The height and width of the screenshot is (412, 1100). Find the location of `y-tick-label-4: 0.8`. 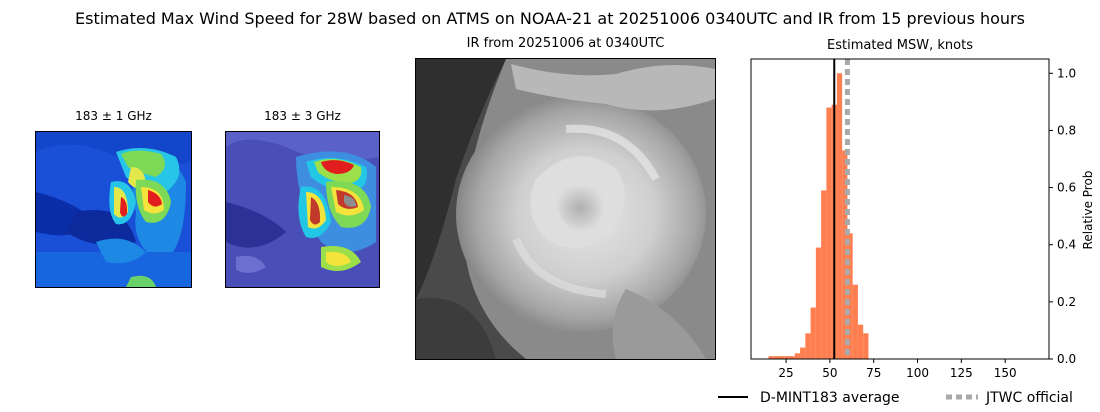

y-tick-label-4: 0.8 is located at coordinates (1066, 130).